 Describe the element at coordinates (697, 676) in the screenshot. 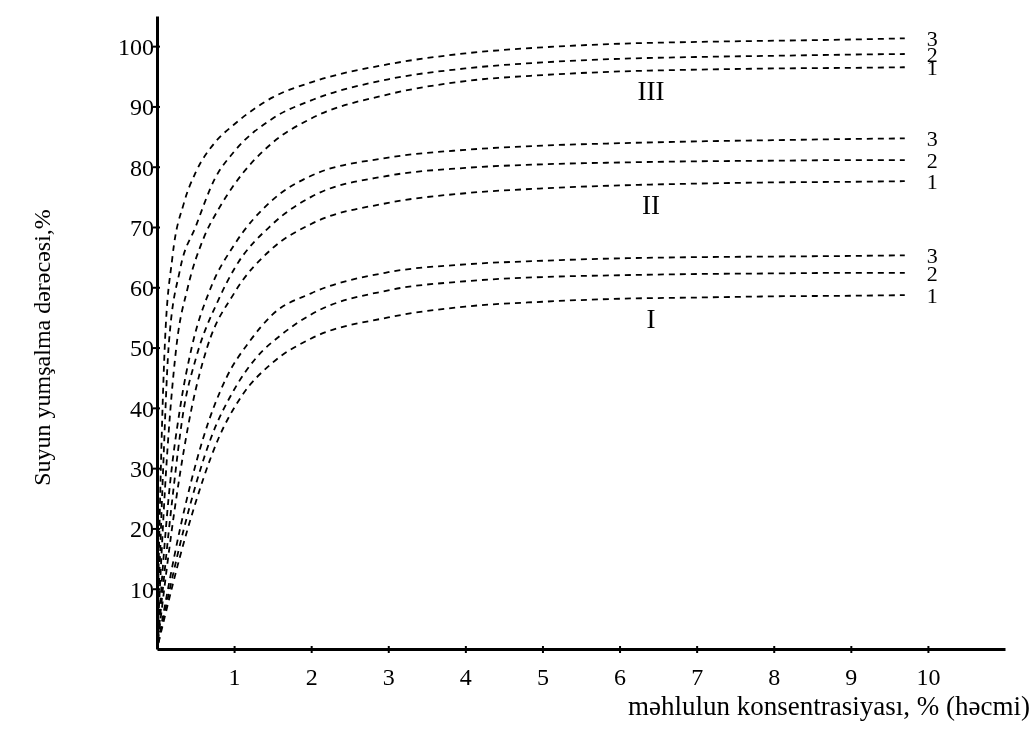

I see `x-tick-label: 7` at that location.